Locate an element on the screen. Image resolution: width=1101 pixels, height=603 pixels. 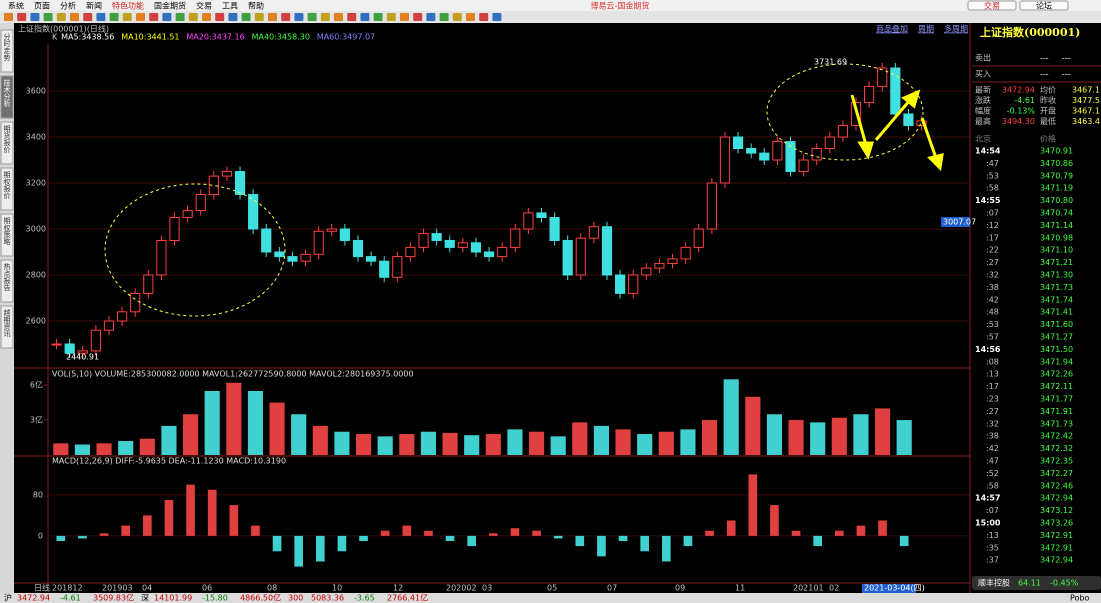
top-button-label: 论坛 is located at coordinates (1044, 6).